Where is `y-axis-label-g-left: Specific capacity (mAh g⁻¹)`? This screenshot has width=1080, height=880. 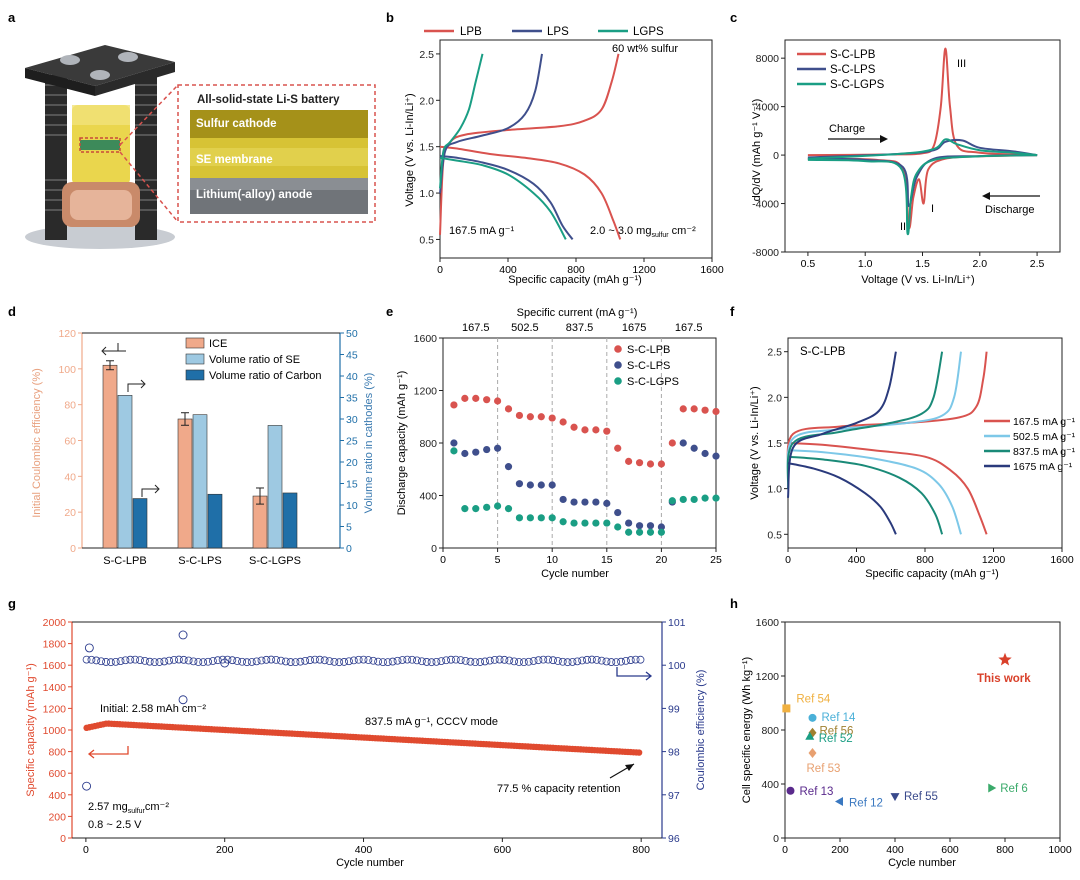
y-axis-label-g-left: Specific capacity (mAh g⁻¹) is located at coordinates (31, 730).